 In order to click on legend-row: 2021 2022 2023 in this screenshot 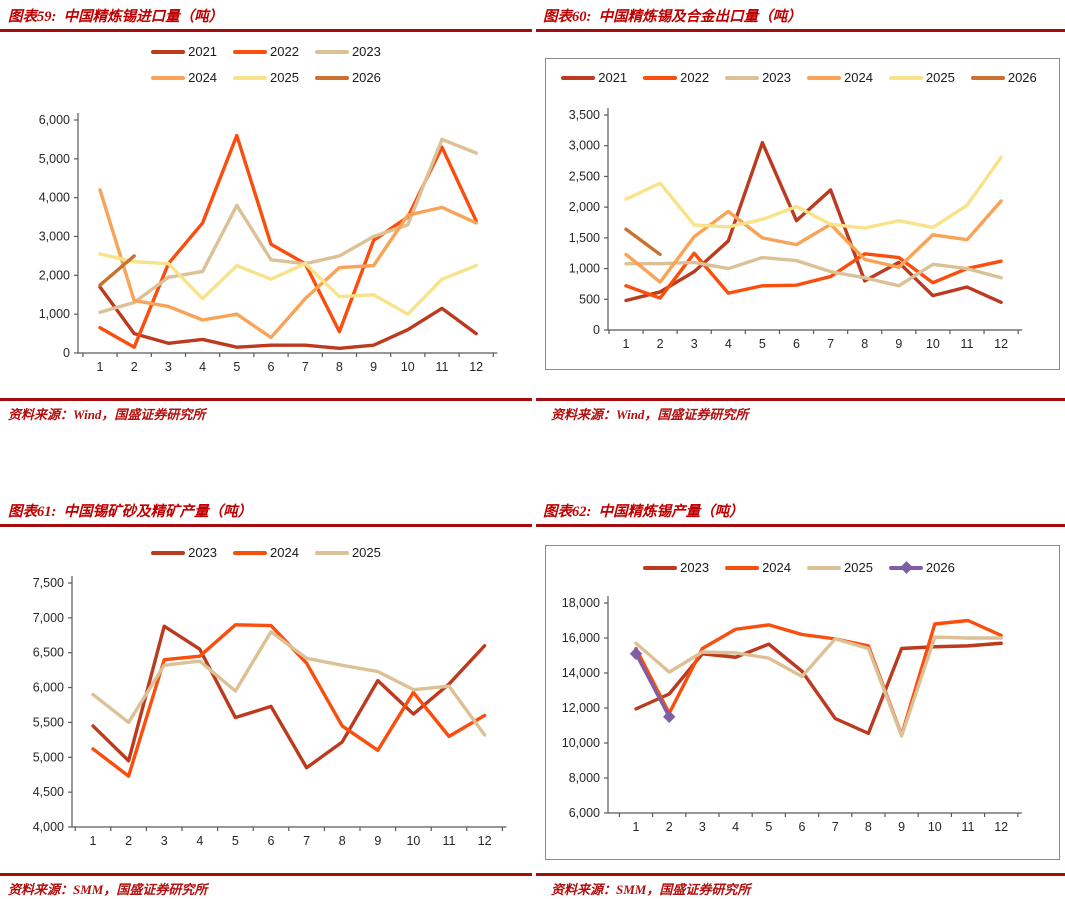, I will do `click(266, 51)`.